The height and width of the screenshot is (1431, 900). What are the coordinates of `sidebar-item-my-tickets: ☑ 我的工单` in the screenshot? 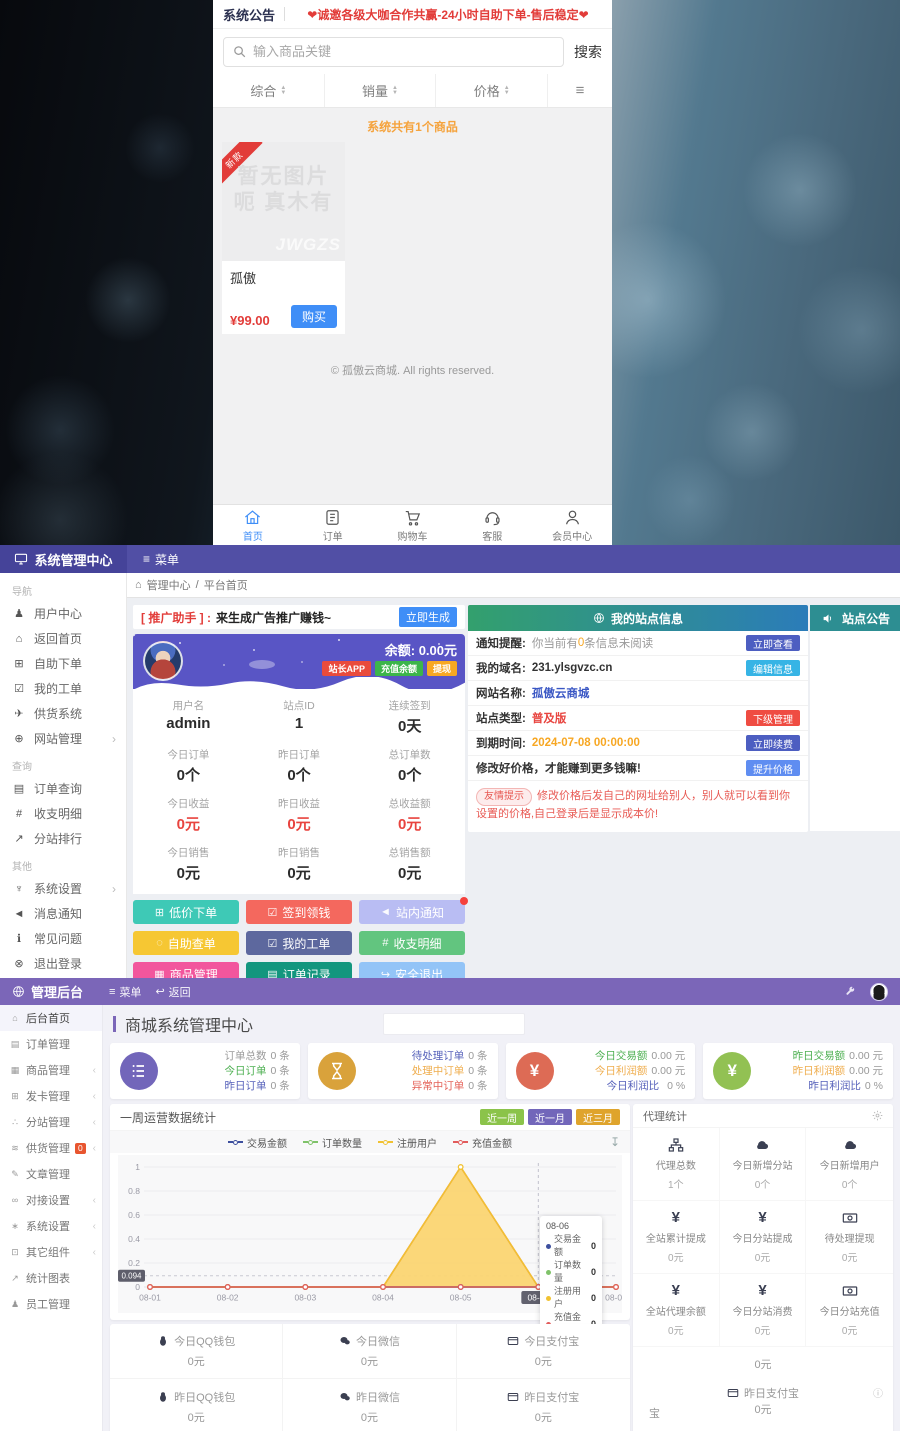 It's located at (63, 688).